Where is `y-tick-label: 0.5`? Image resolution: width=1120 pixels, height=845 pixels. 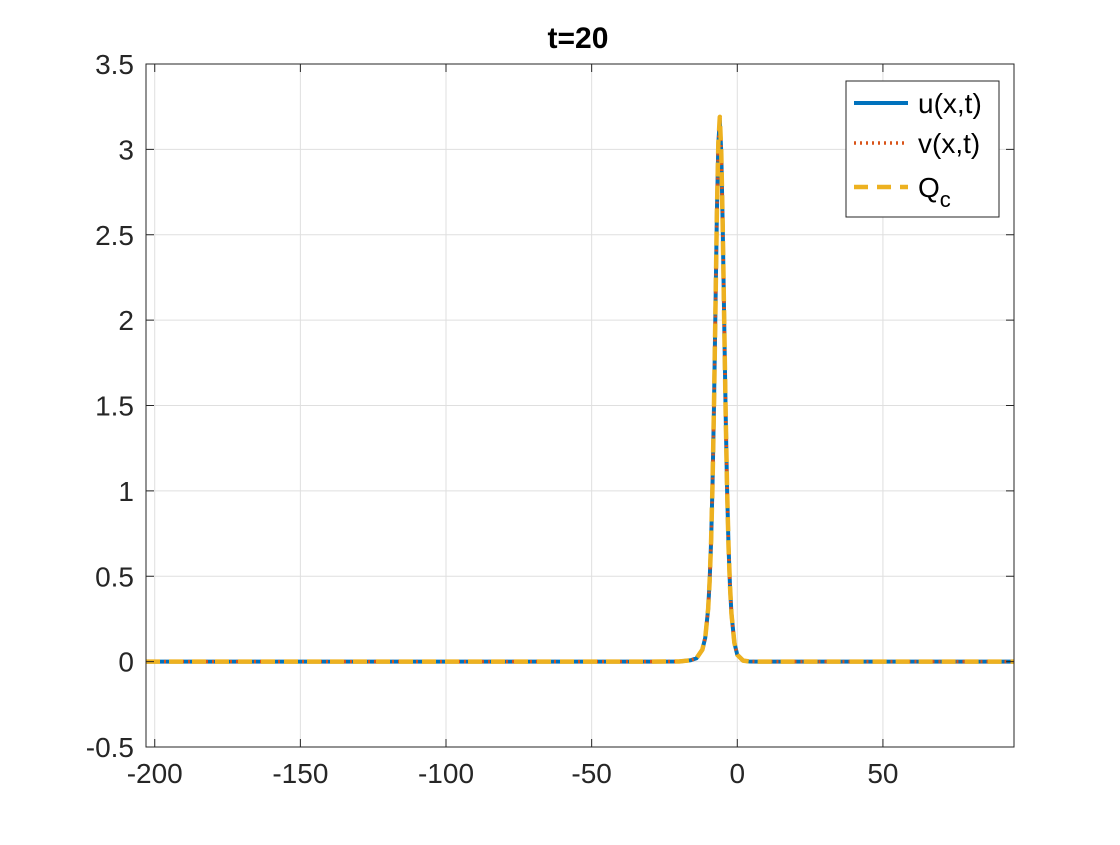 y-tick-label: 0.5 is located at coordinates (114, 576).